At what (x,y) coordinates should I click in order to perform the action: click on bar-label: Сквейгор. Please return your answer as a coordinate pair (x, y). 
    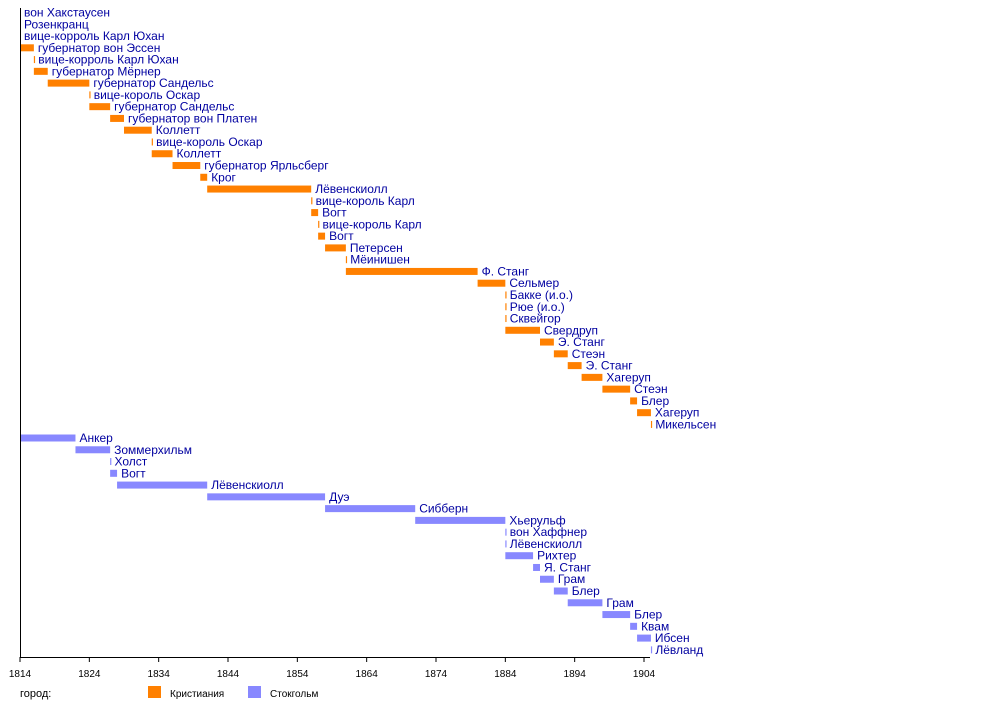
    Looking at the image, I should click on (535, 319).